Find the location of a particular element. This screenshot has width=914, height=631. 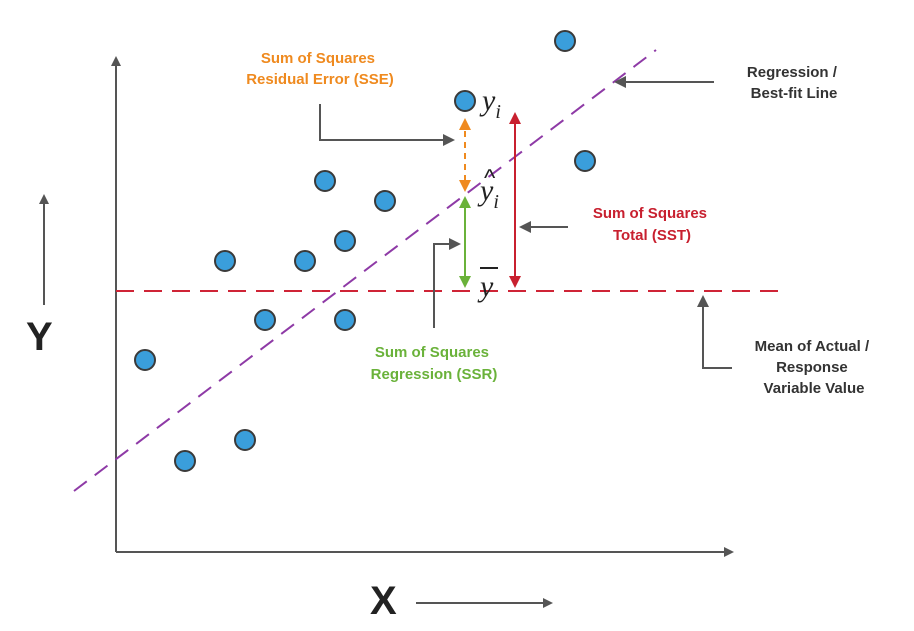

sst-label: Sum of Squares Total (SST) is located at coordinates (652, 224).